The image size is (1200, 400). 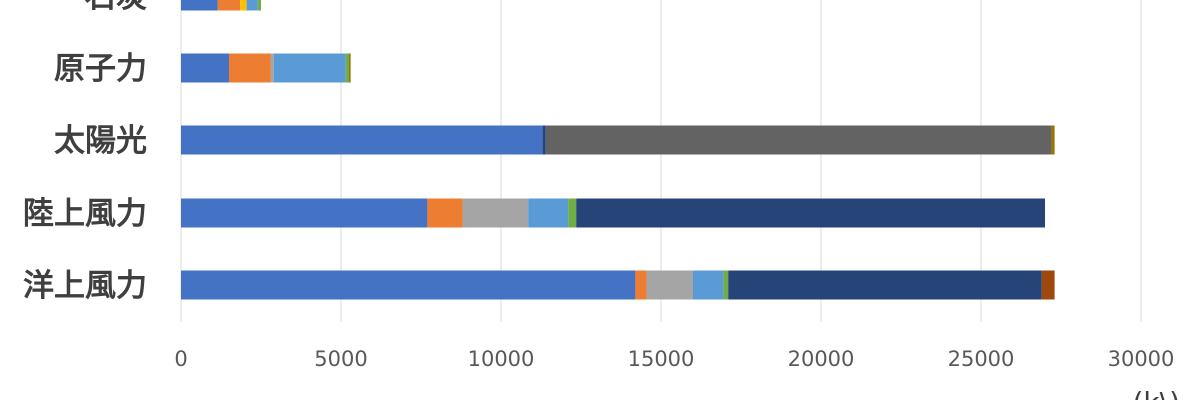 What do you see at coordinates (180, 359) in the screenshot?
I see `x-tick-label: 0` at bounding box center [180, 359].